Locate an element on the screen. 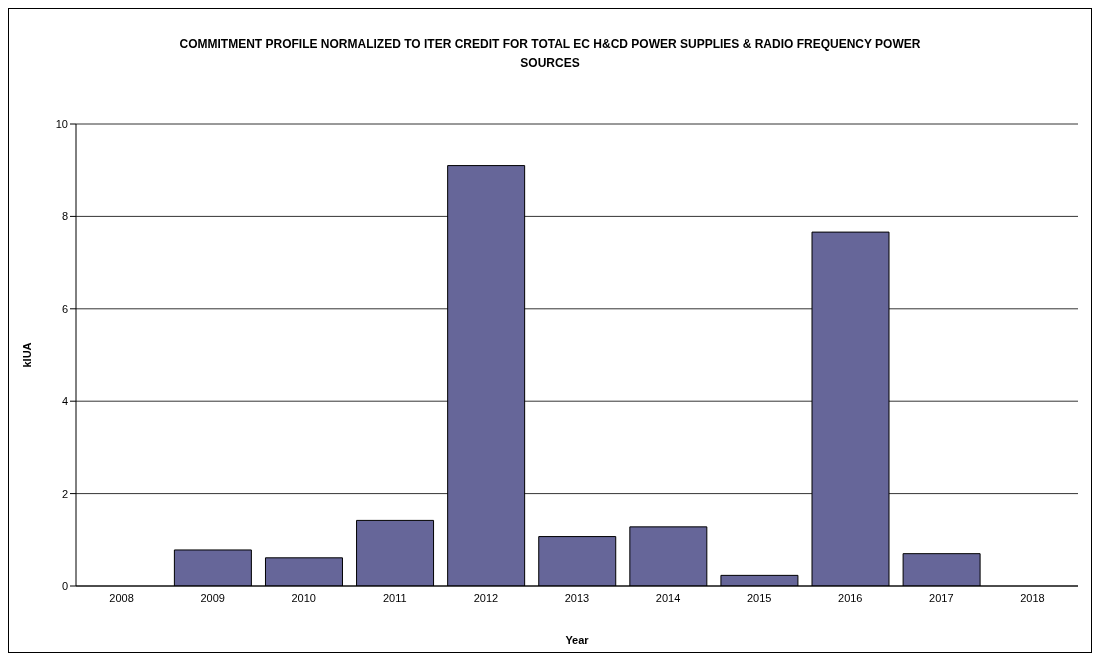 This screenshot has height=659, width=1100. x-tick-label: 2008 is located at coordinates (121, 597).